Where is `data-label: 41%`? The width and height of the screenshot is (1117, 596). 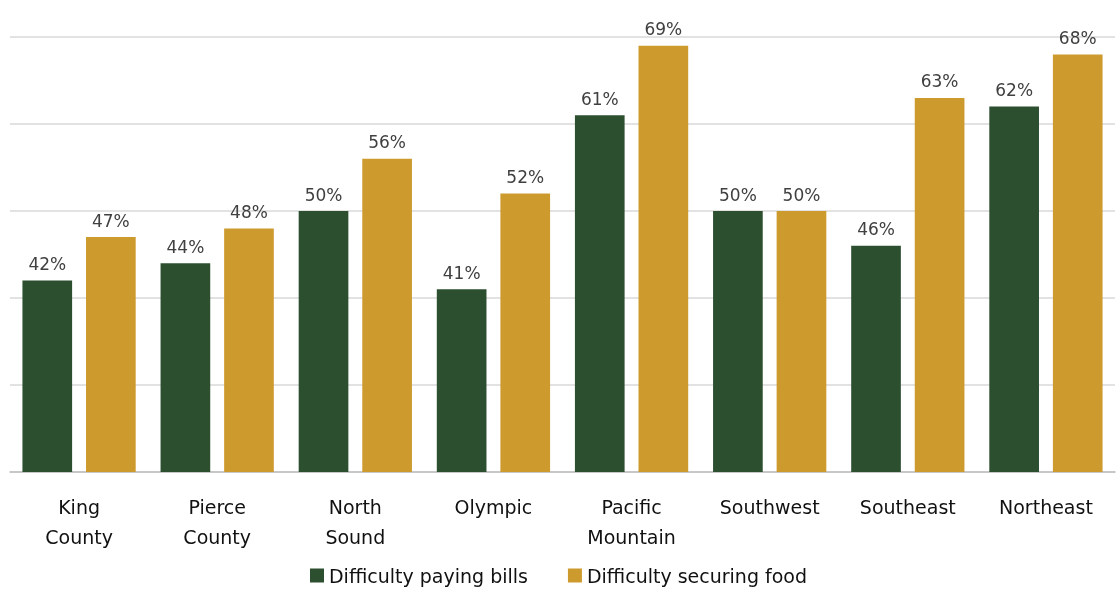 data-label: 41% is located at coordinates (461, 272).